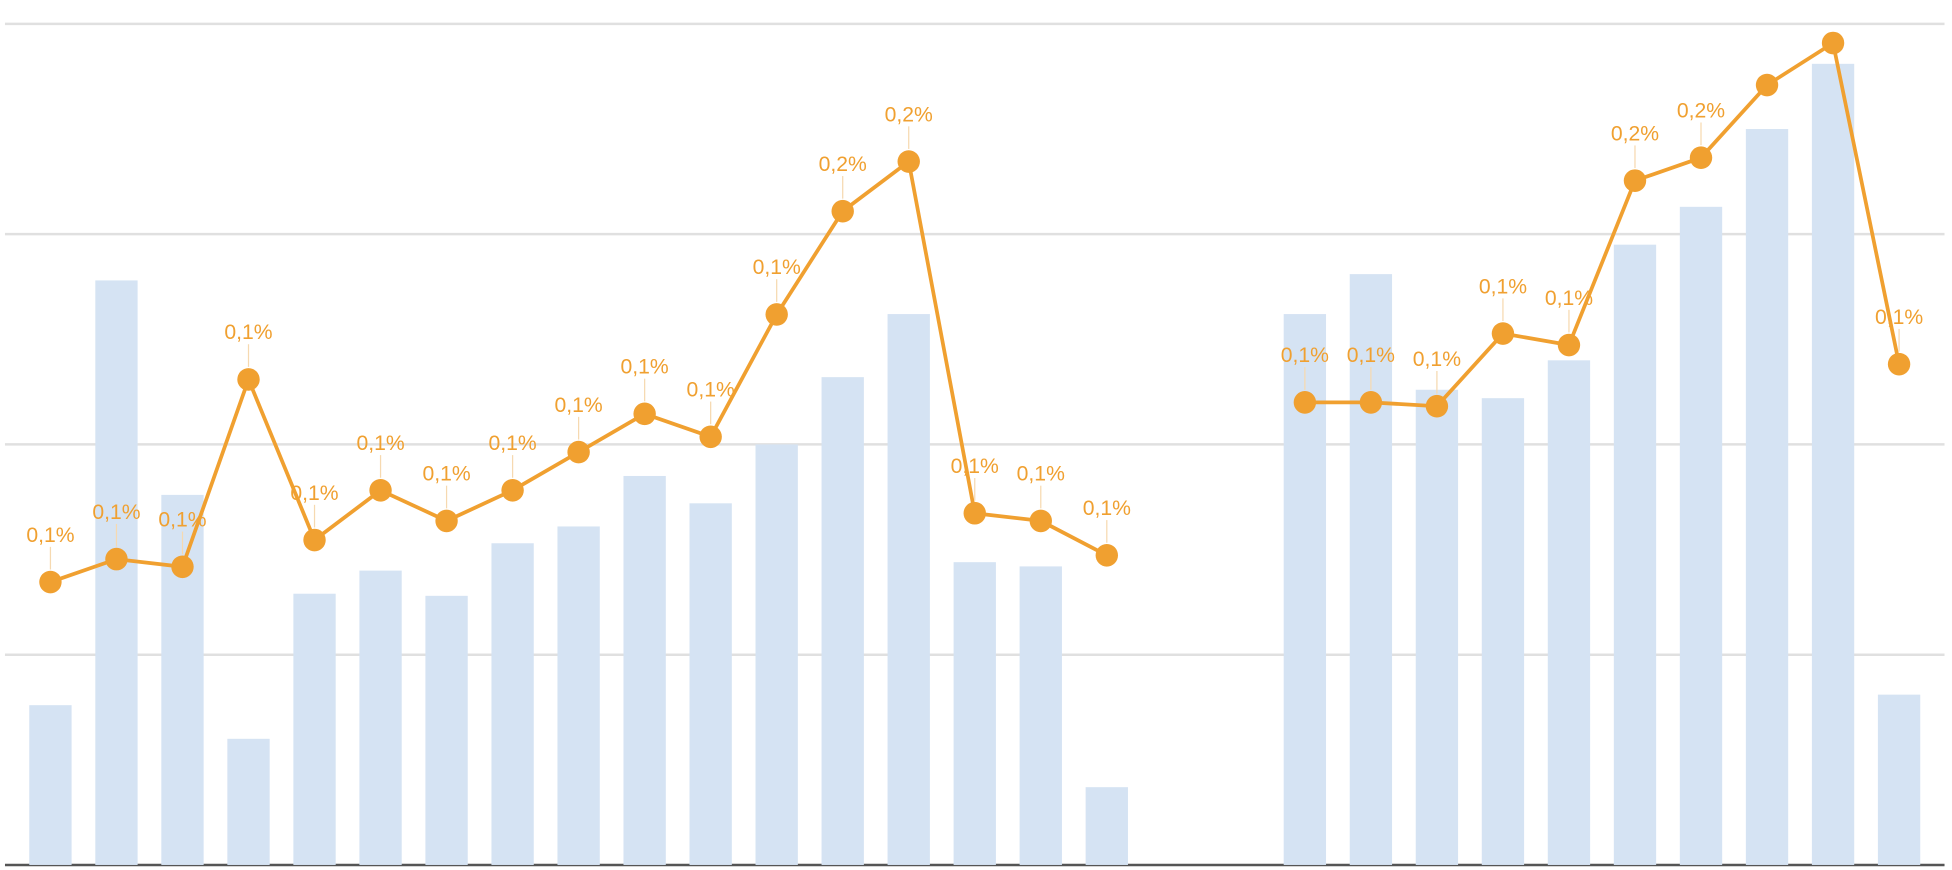 This screenshot has height=870, width=1952. I want to click on line, so click(1602, 224).